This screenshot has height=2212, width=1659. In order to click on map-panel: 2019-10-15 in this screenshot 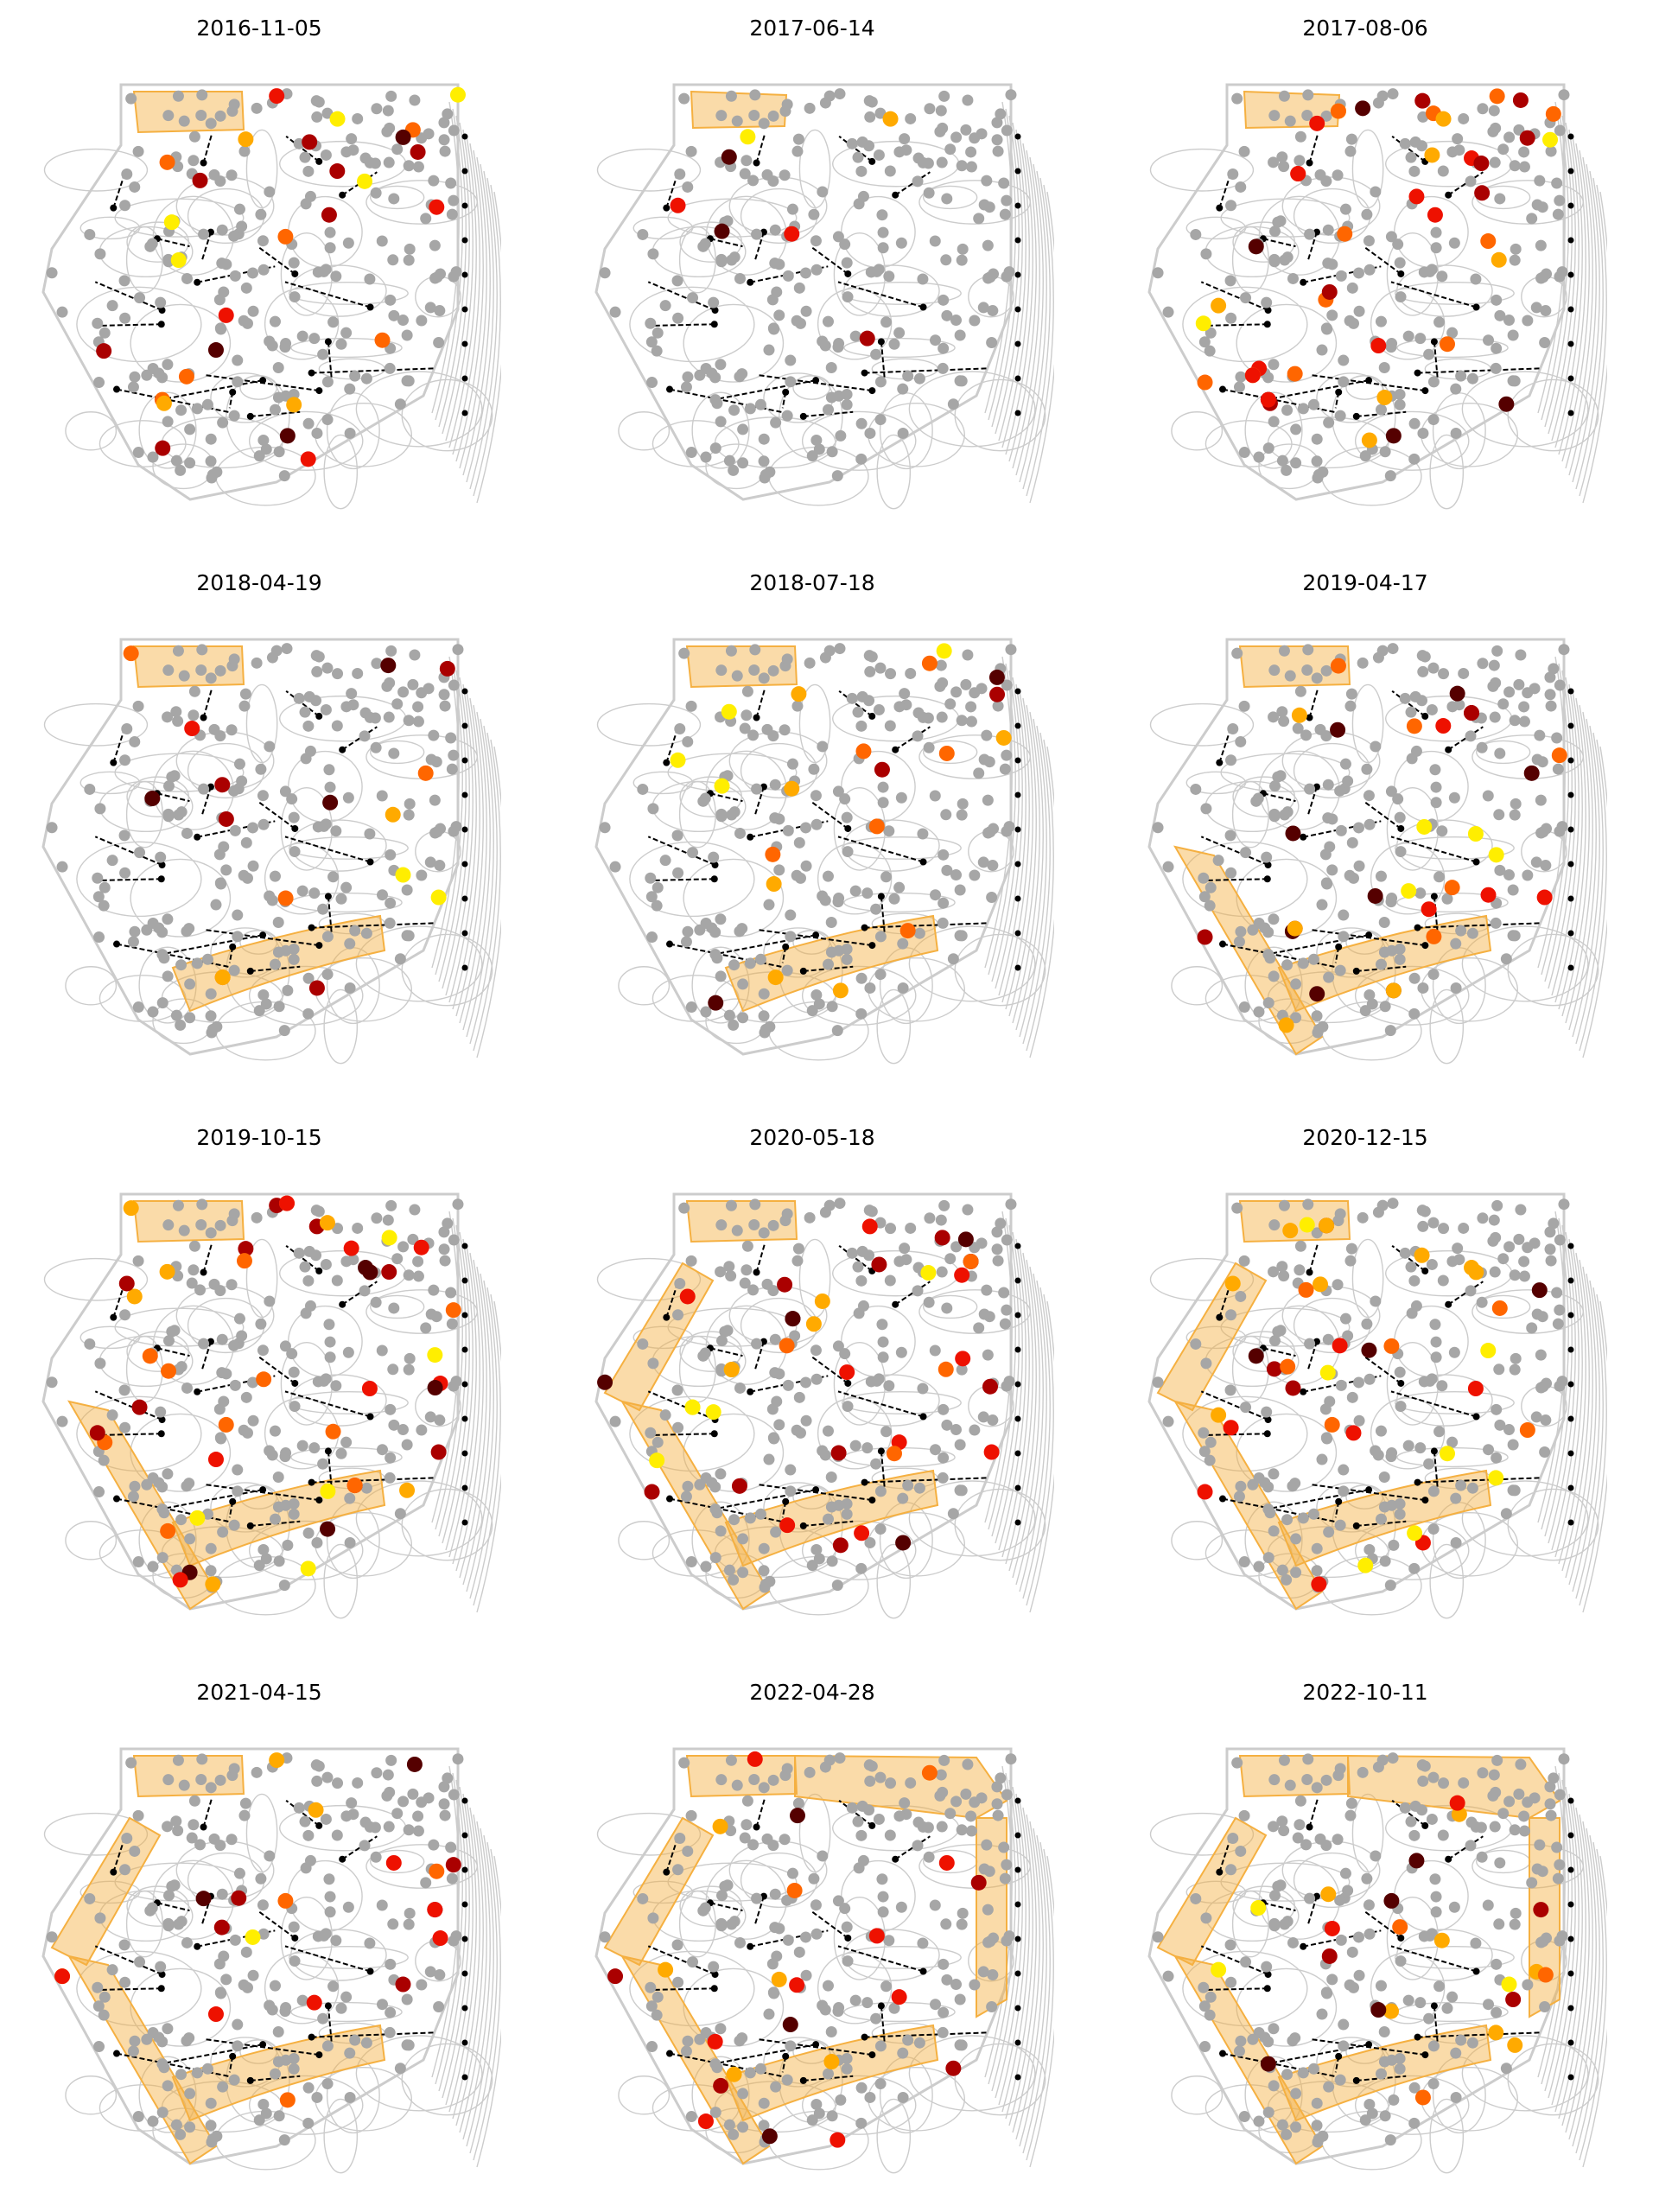, I will do `click(259, 1384)`.